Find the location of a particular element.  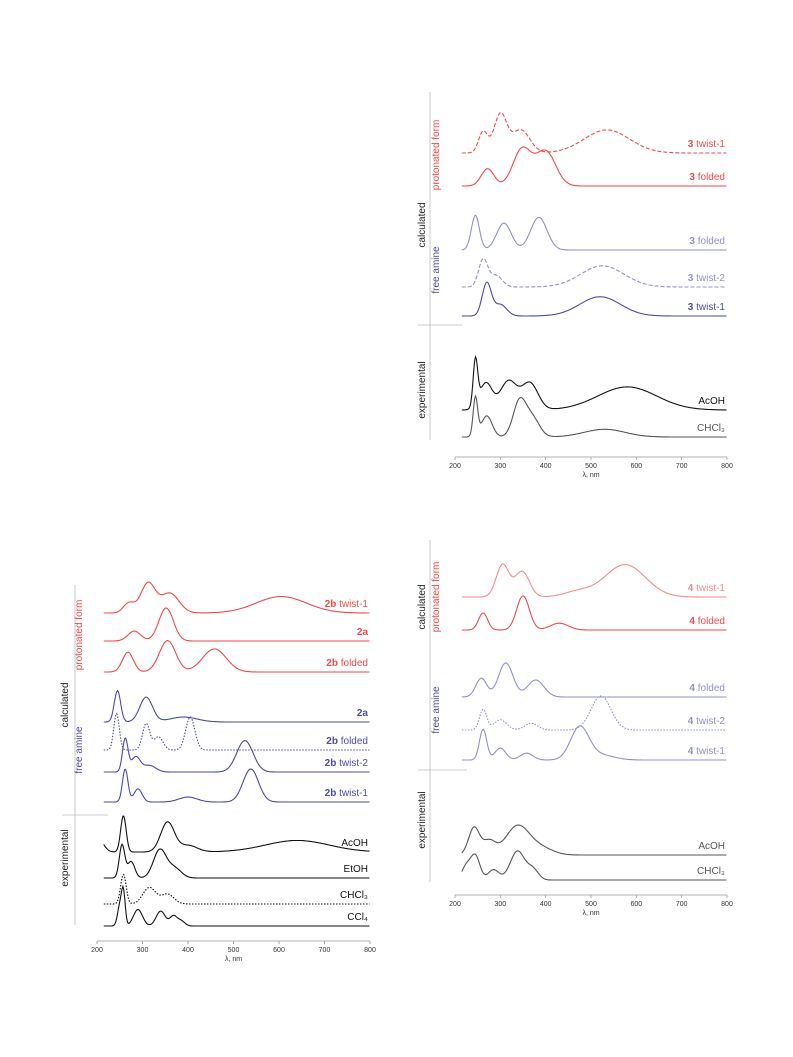

series-label: 4 folded is located at coordinates (707, 688).